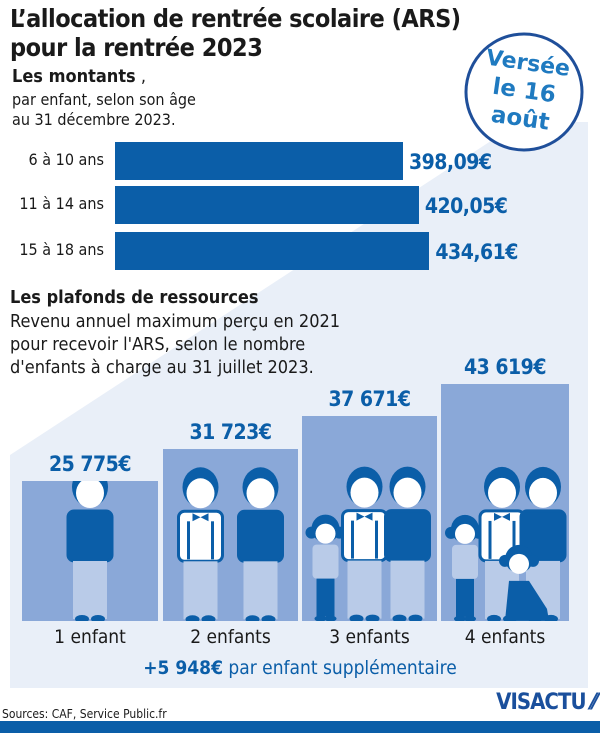 This screenshot has width=600, height=733. What do you see at coordinates (522, 92) in the screenshot?
I see `payment-date-stamp: Versée le 16 août` at bounding box center [522, 92].